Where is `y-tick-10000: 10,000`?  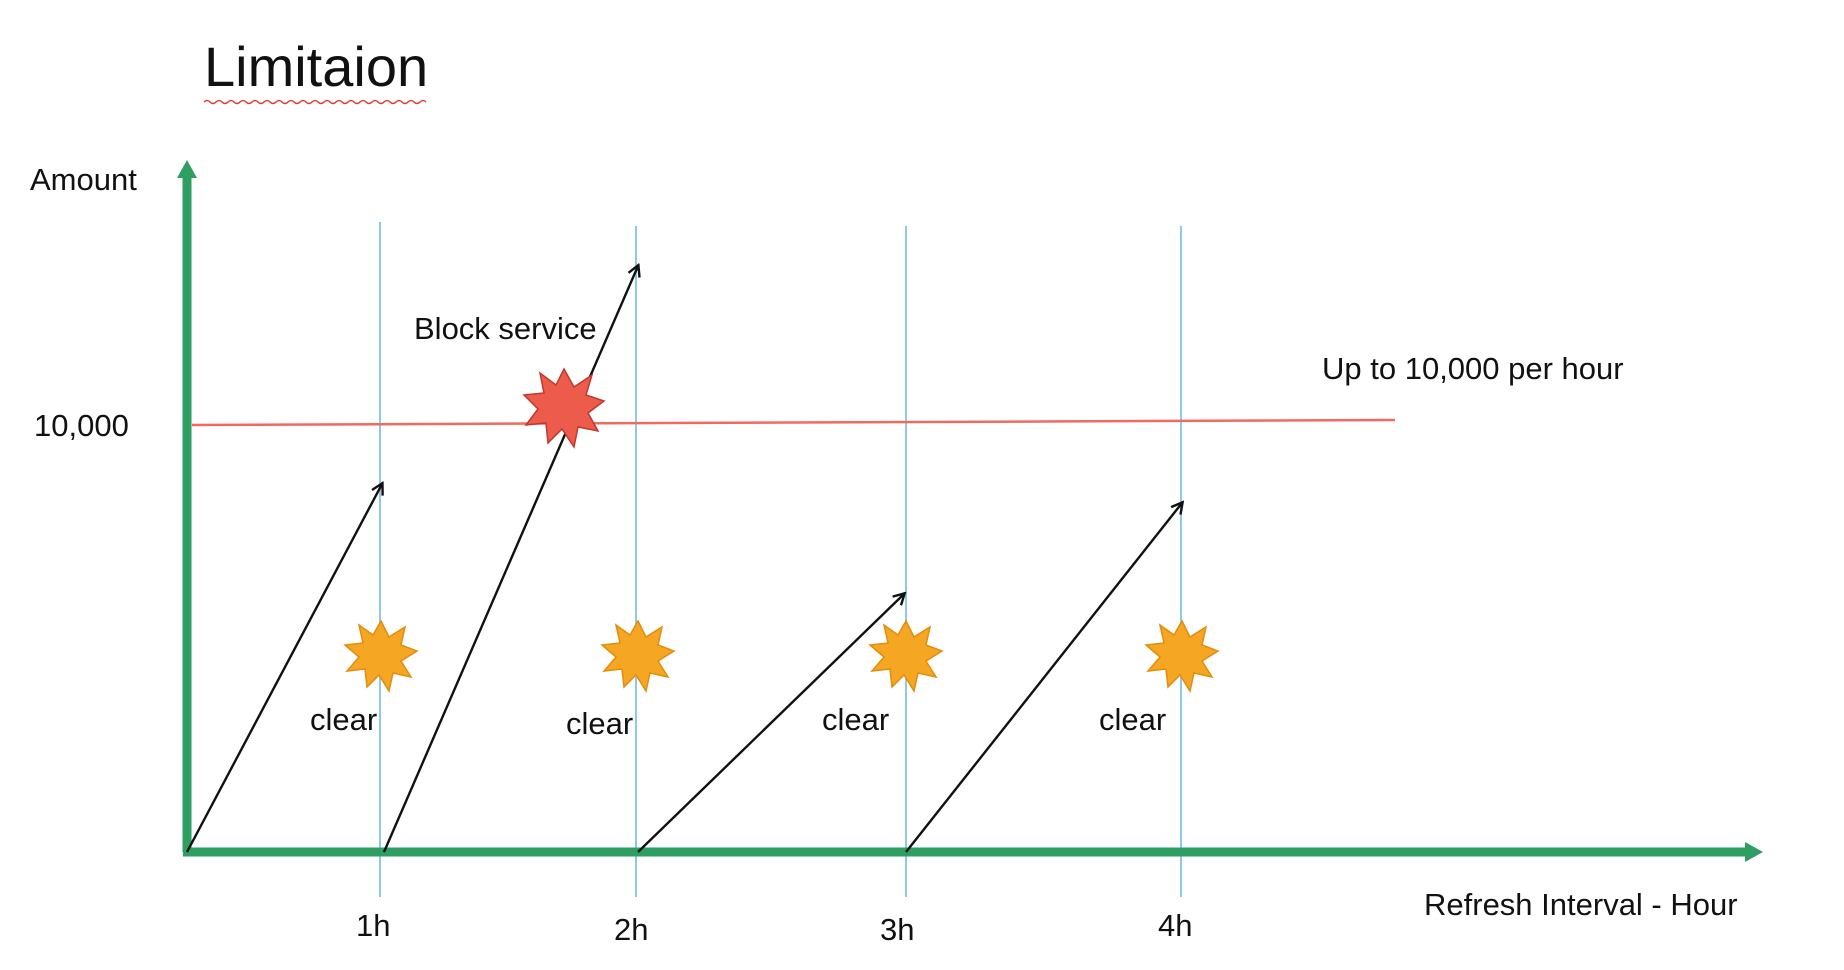 y-tick-10000: 10,000 is located at coordinates (81, 425).